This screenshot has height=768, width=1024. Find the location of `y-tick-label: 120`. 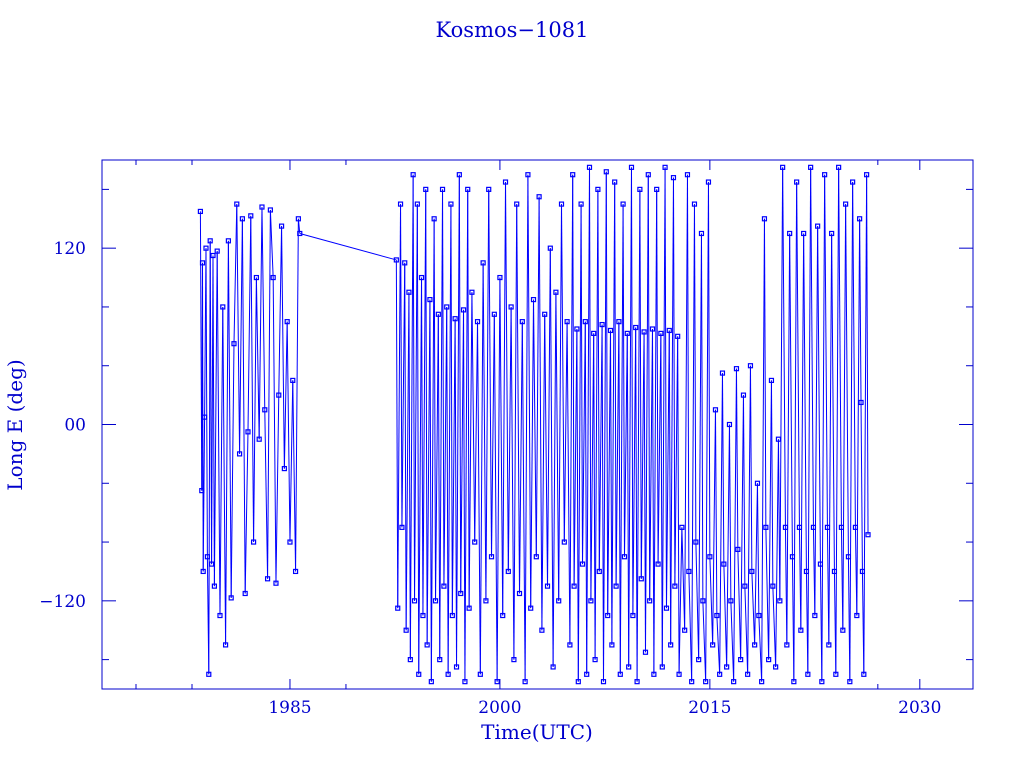

y-tick-label: 120 is located at coordinates (70, 249).